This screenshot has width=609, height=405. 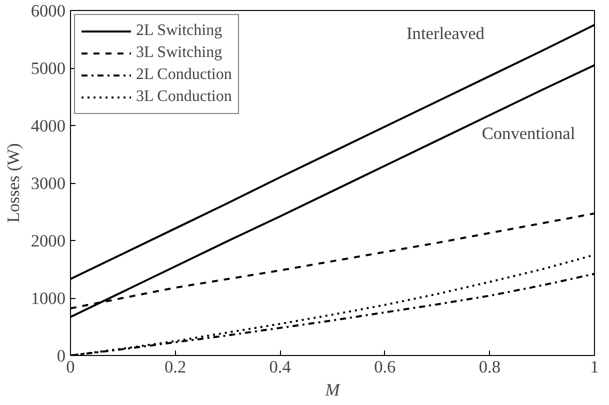 What do you see at coordinates (184, 75) in the screenshot?
I see `legend-label: 2L Conduction` at bounding box center [184, 75].